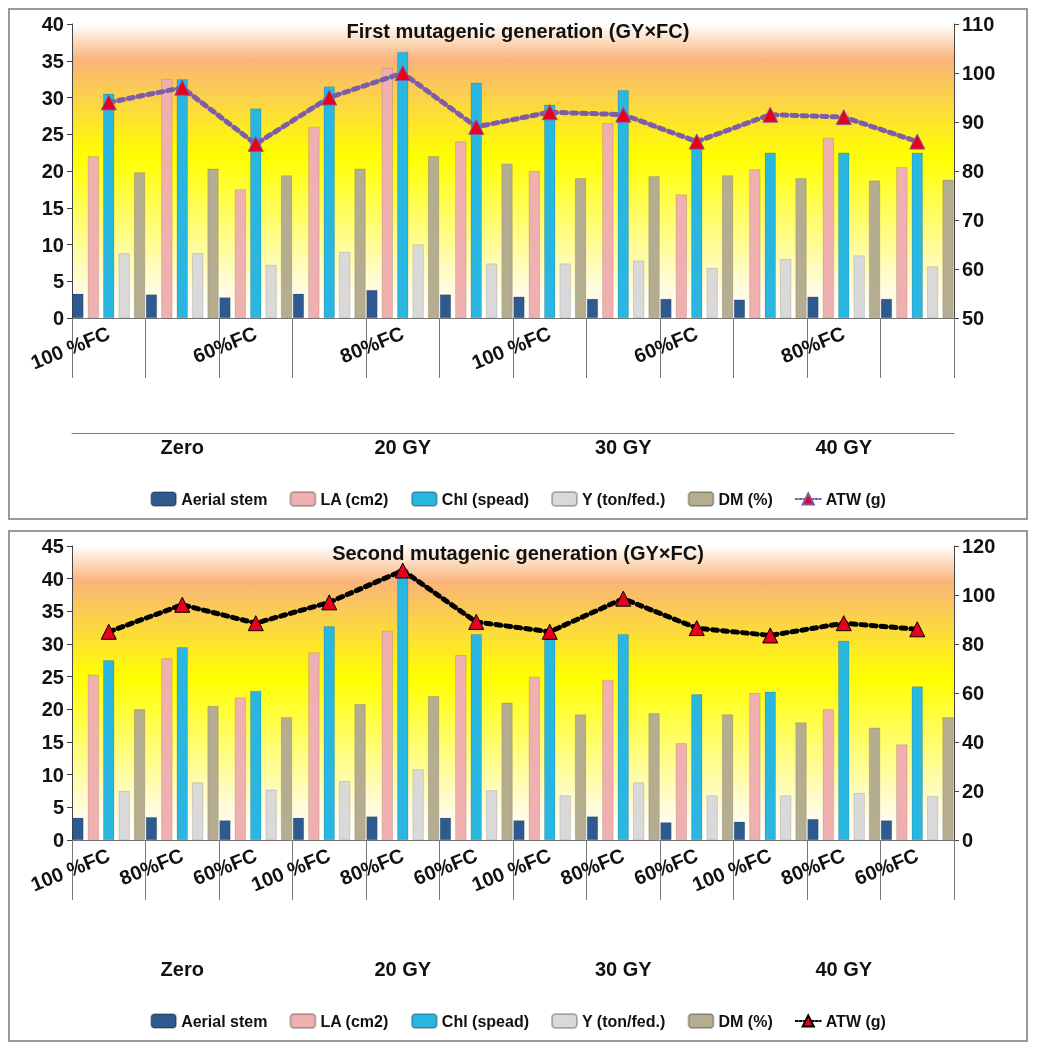  I want to click on legend-label: Aerial stem, so click(224, 499).